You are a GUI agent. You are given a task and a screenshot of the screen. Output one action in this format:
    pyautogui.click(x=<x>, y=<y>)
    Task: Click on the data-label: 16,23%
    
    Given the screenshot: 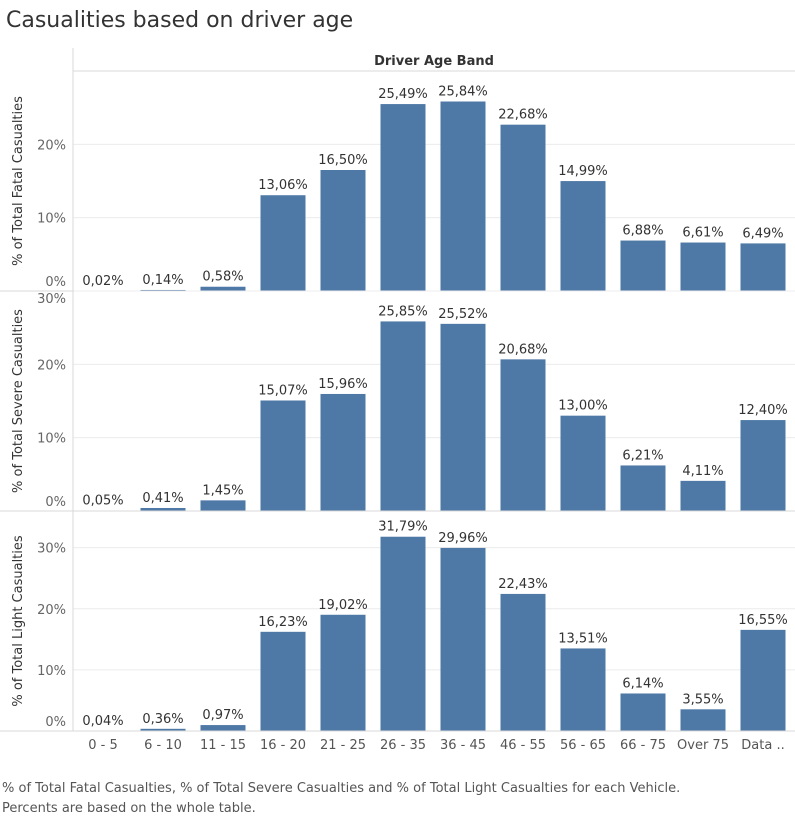 What is the action you would take?
    pyautogui.click(x=283, y=622)
    